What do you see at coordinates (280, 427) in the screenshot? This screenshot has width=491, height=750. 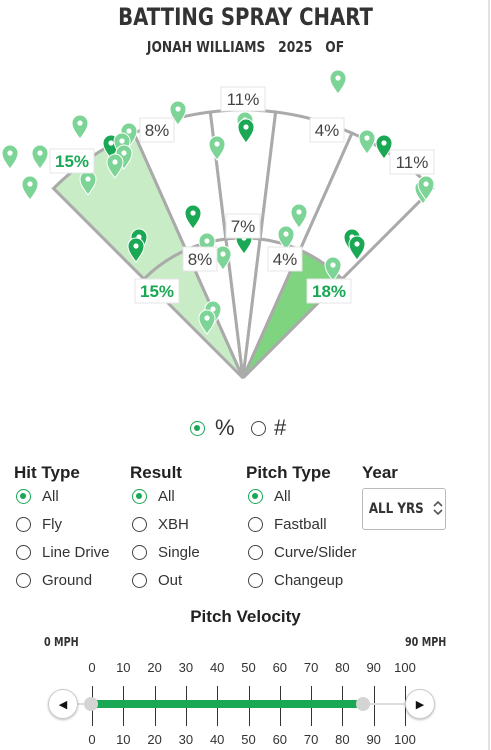 I see `count-toggle-label: #` at bounding box center [280, 427].